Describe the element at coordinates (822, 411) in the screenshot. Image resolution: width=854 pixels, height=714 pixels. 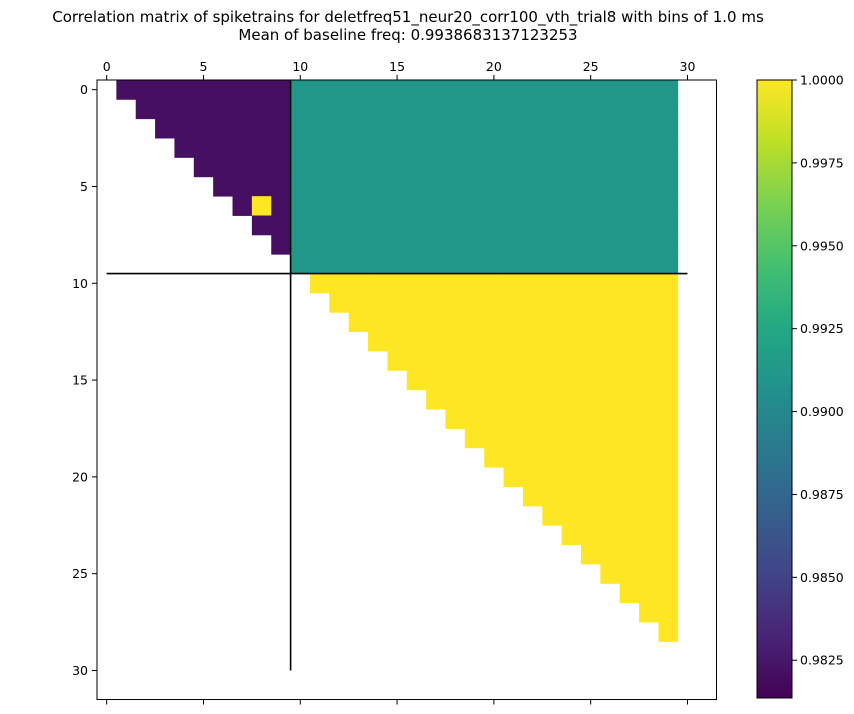
I see `colorbar-tick-label: 0.9900` at that location.